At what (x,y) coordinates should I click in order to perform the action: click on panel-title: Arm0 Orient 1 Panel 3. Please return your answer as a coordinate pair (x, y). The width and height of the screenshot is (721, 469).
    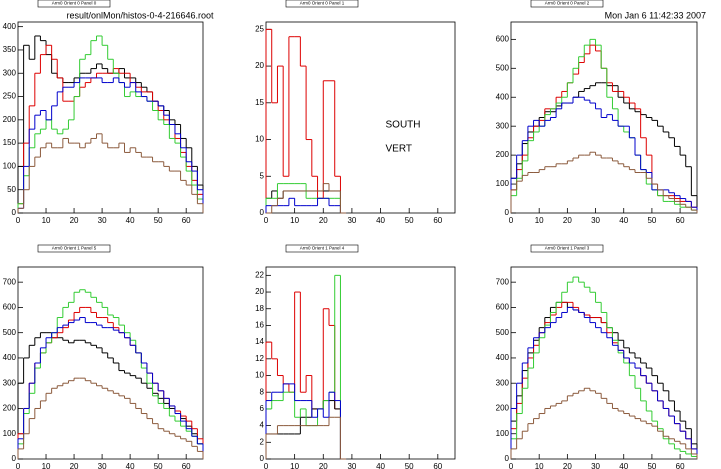
    Looking at the image, I should click on (567, 248).